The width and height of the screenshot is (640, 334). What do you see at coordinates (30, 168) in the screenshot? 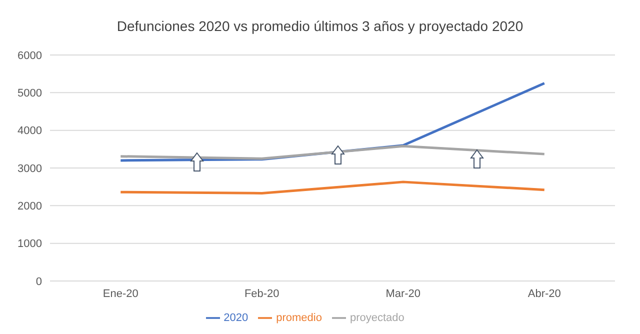
I see `y-tick-label: 3000` at bounding box center [30, 168].